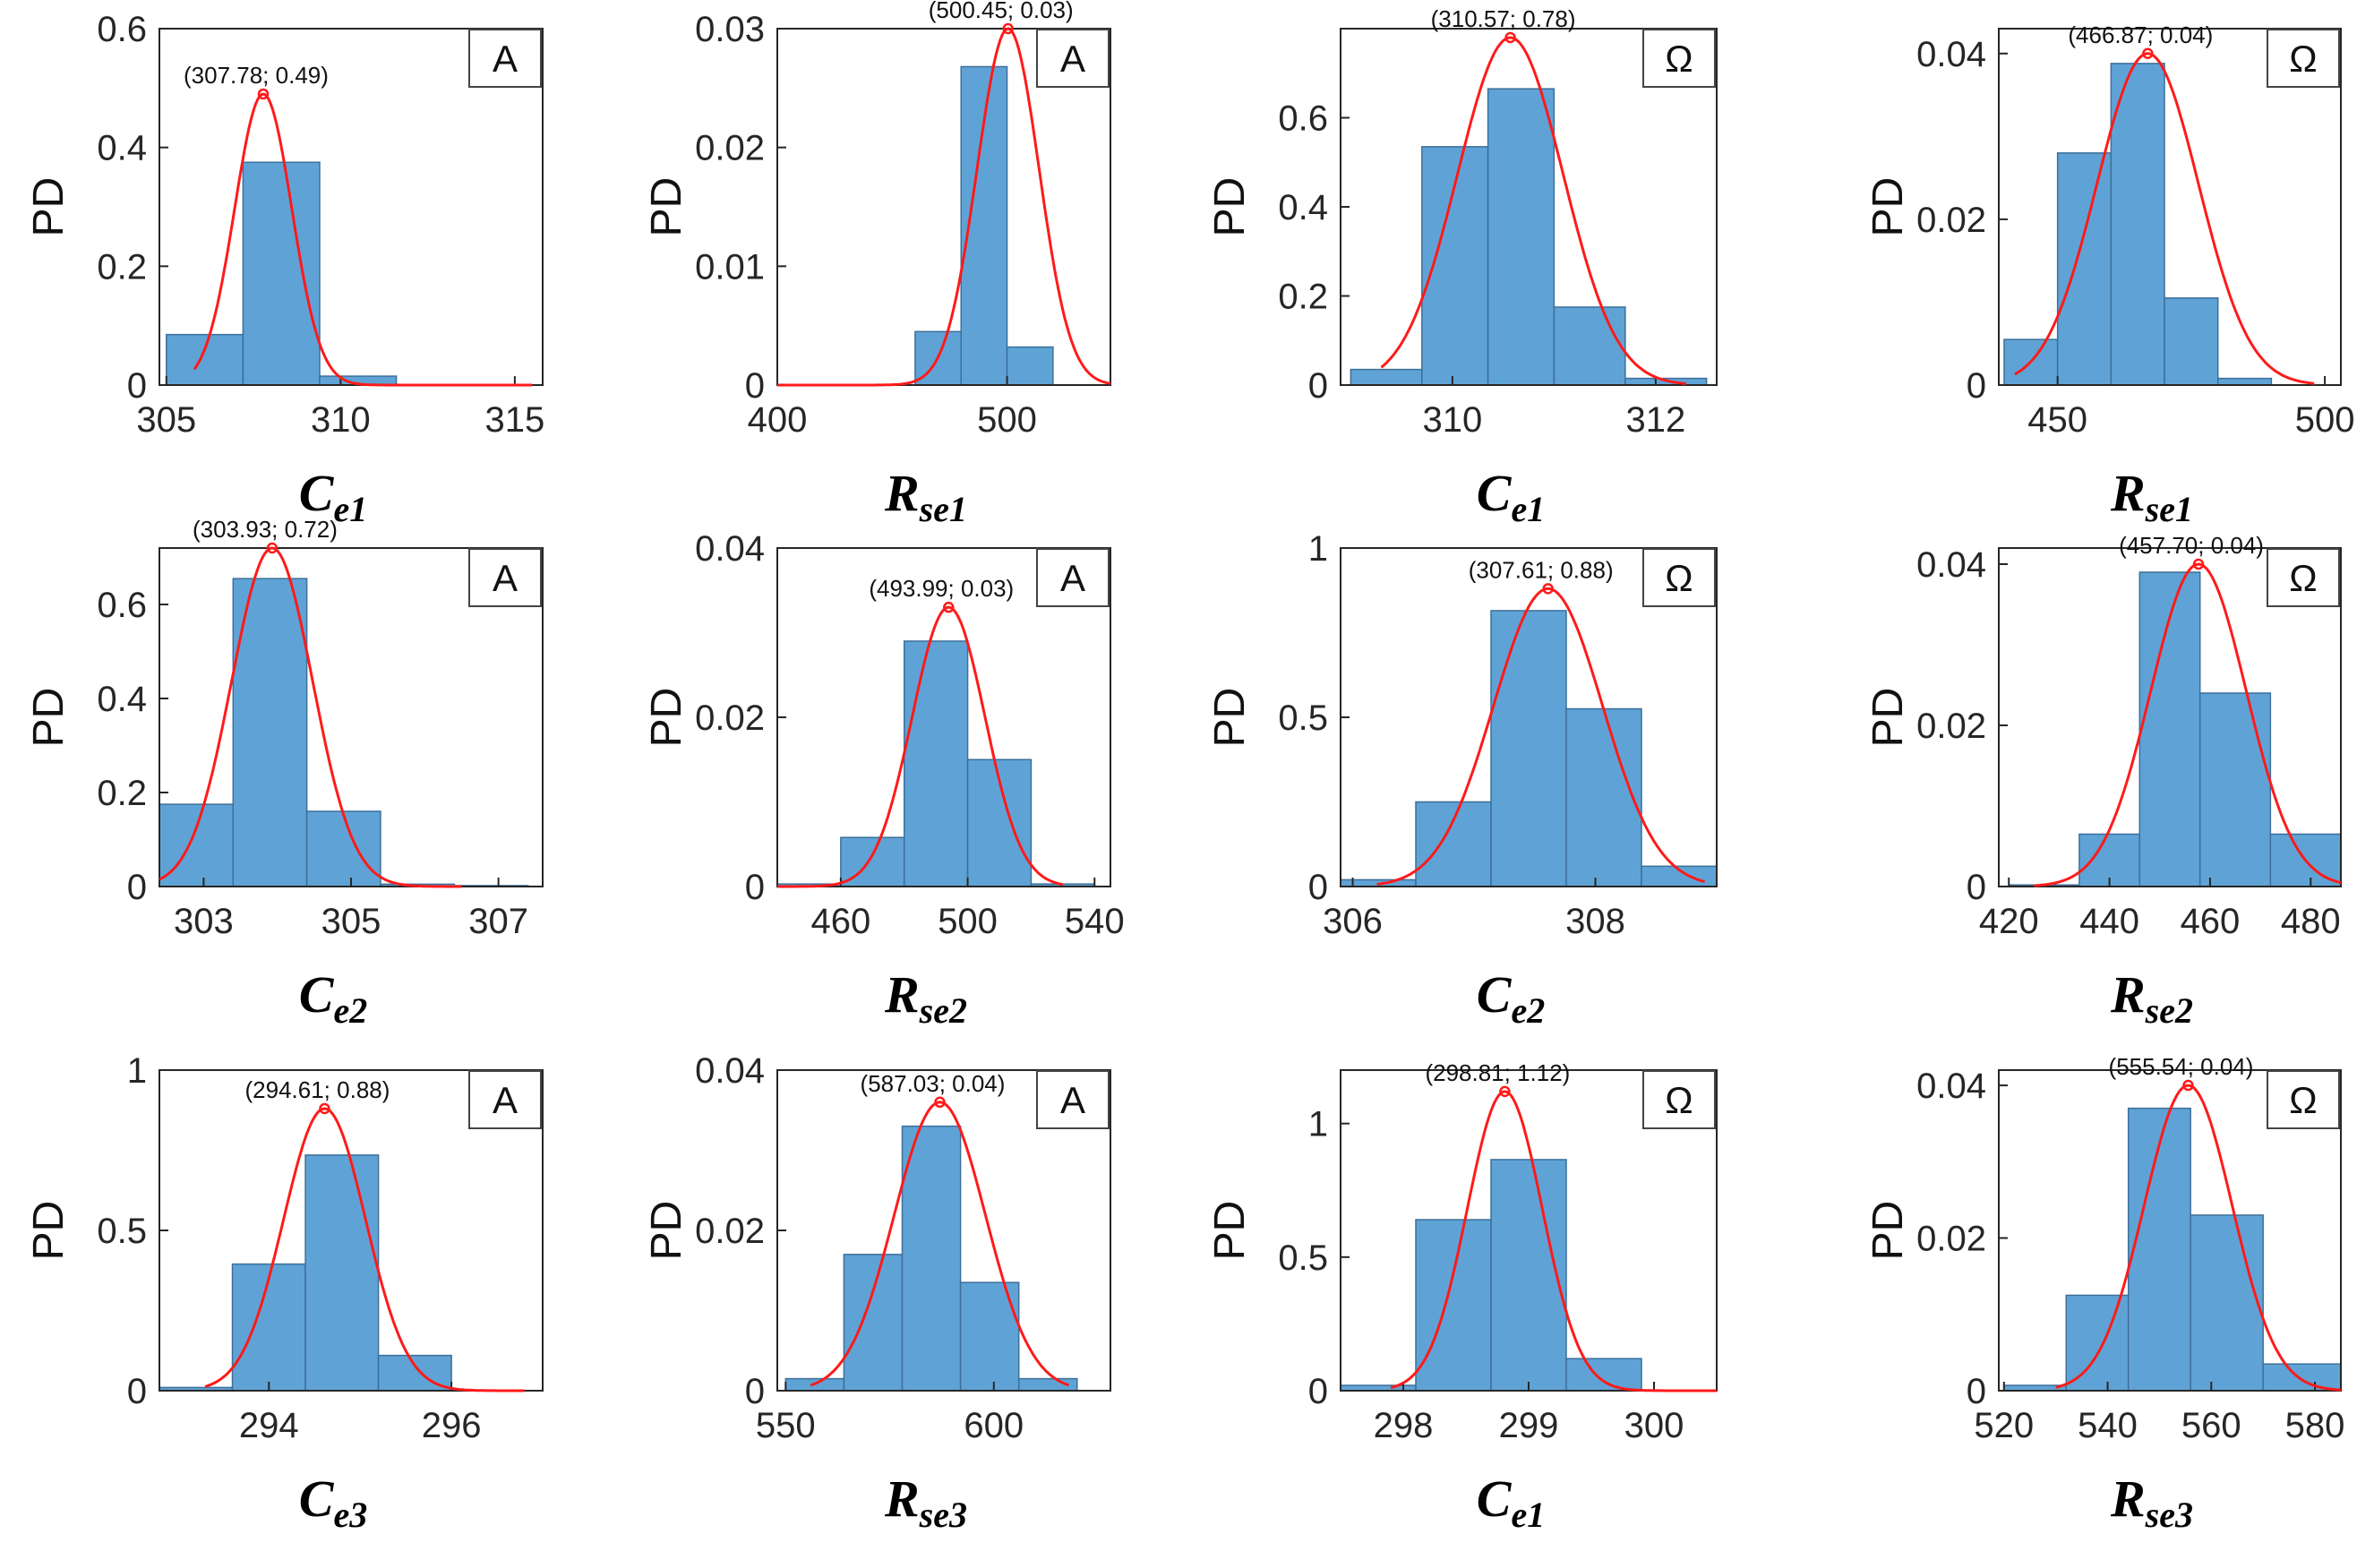 The image size is (2374, 1568). I want to click on histogram-panel: 0 0.5 1 306 308 PD (307.61; 0.88) Ω Ce2, so click(1462, 780).